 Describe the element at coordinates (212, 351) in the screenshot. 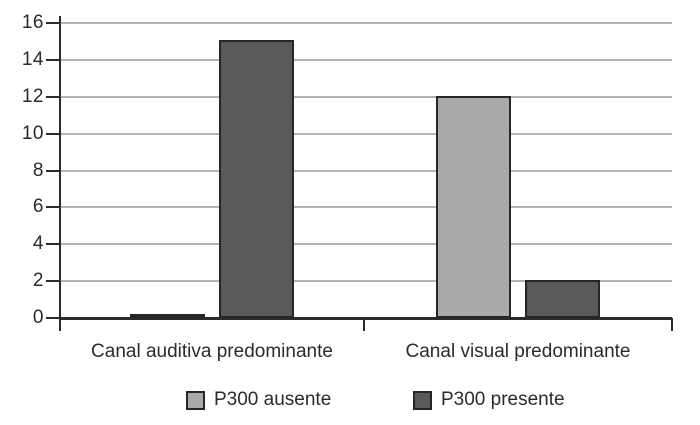

I see `x-axis-label: Canal auditiva predominante` at that location.